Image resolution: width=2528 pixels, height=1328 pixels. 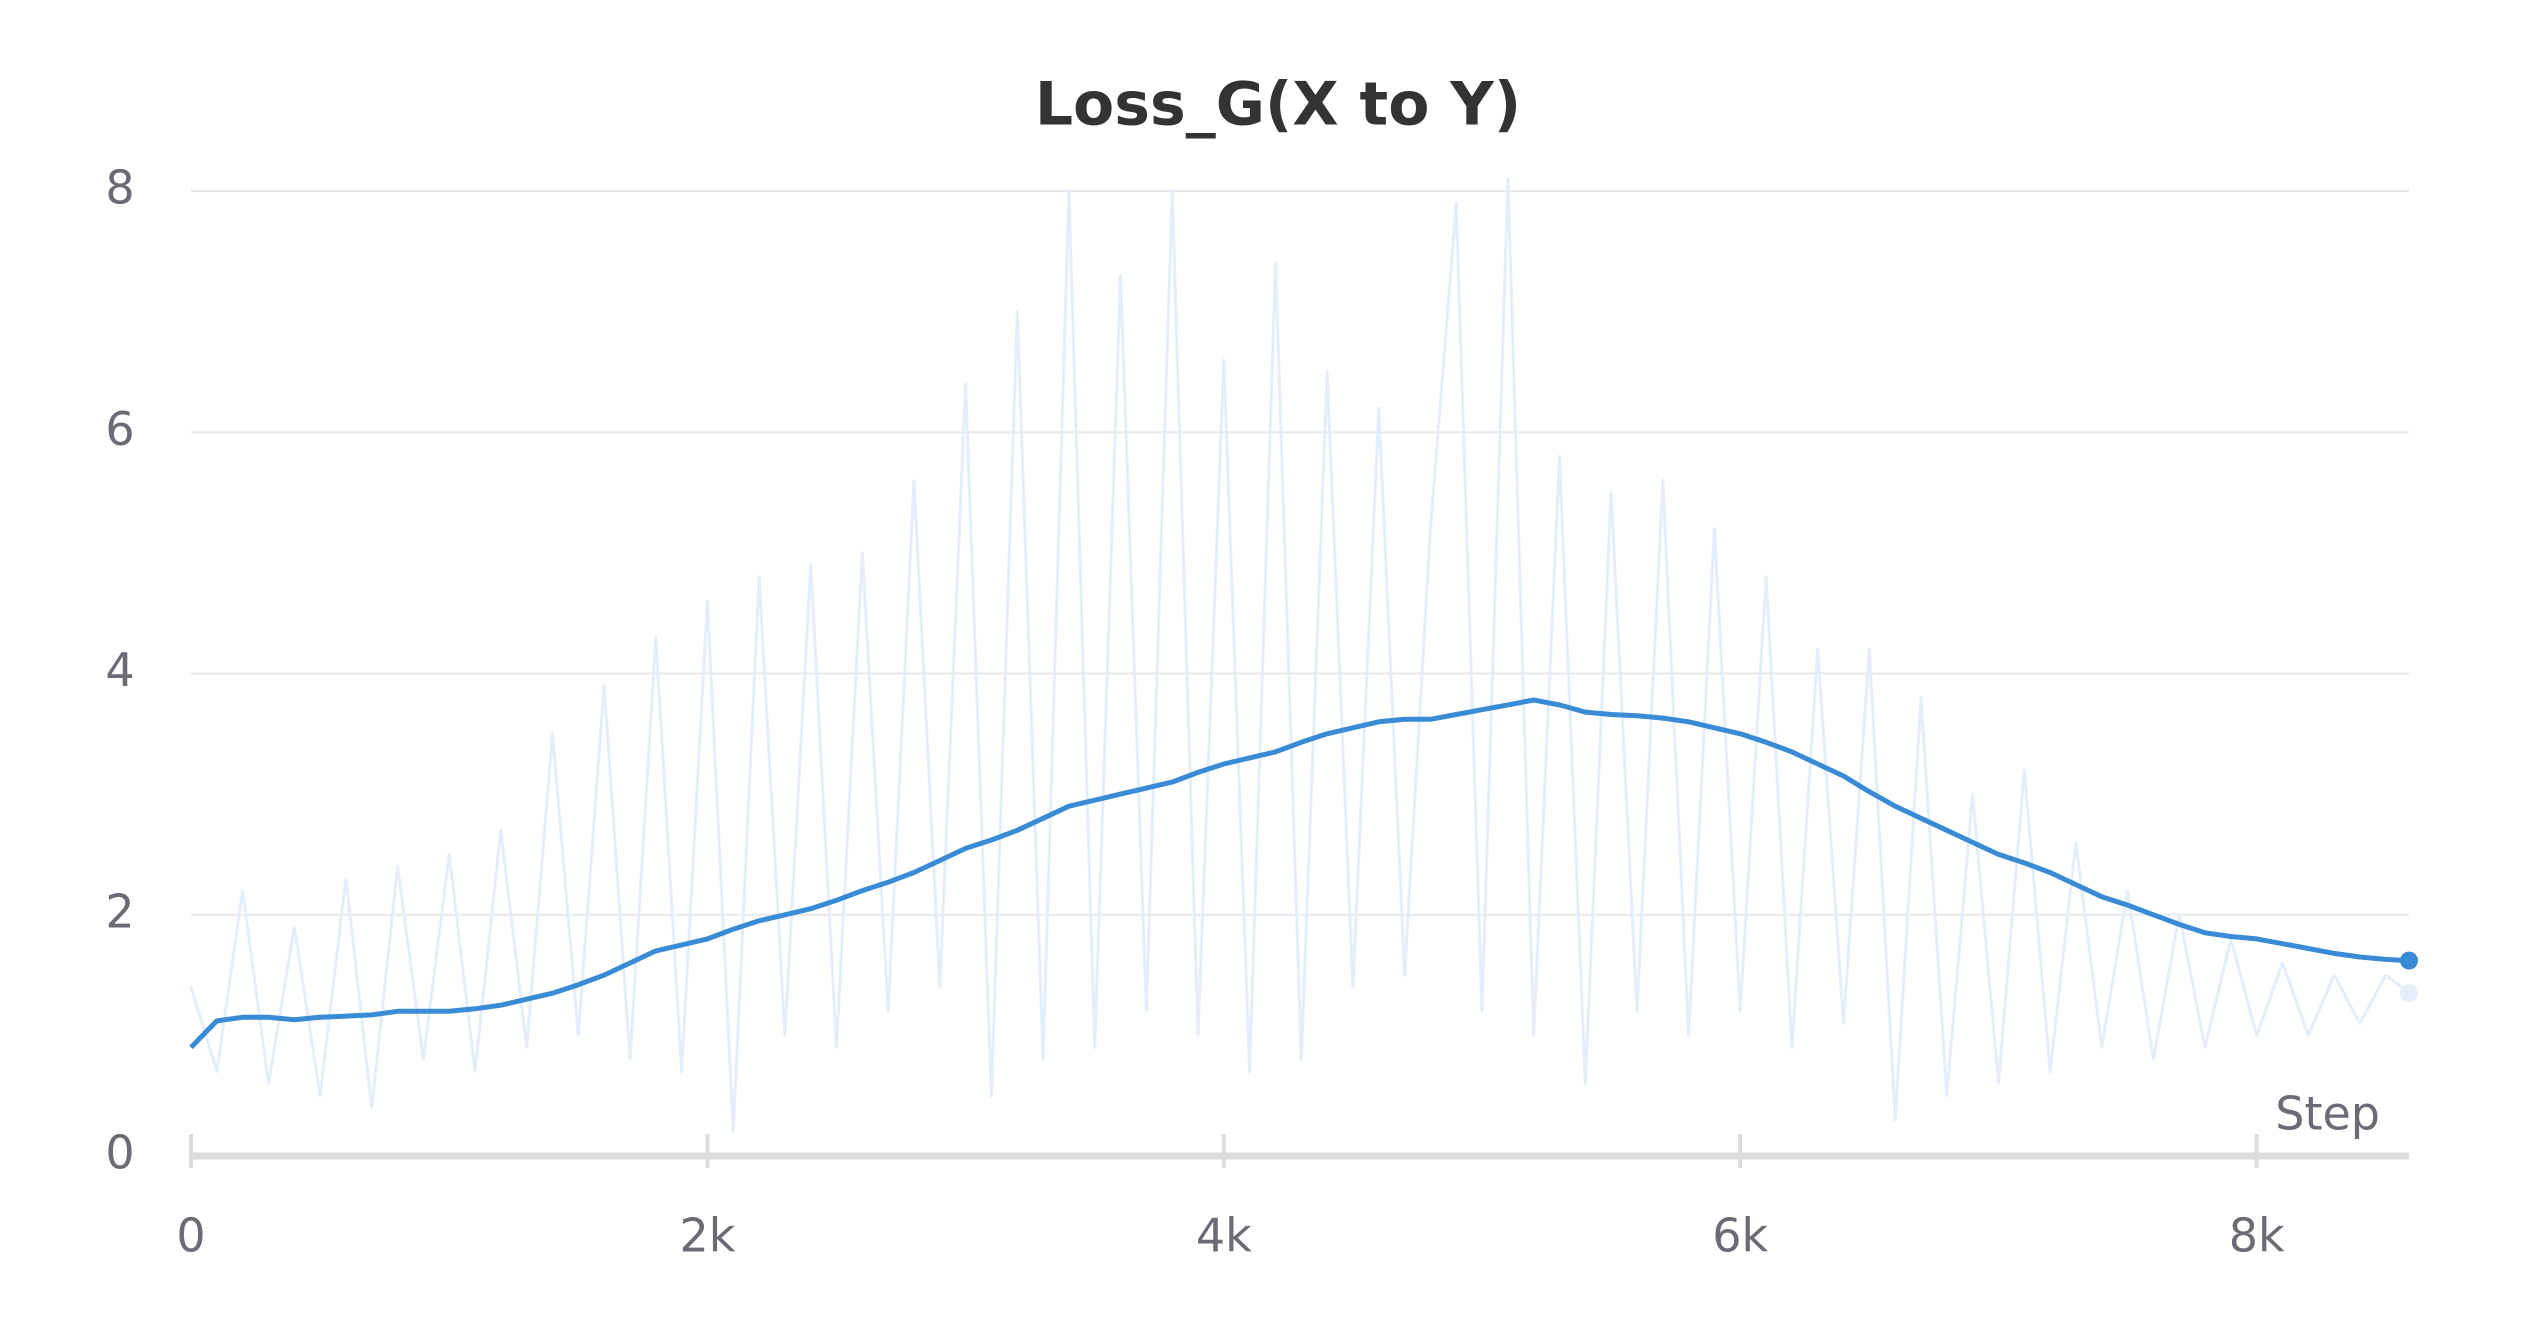 What do you see at coordinates (119, 1153) in the screenshot?
I see `y-tick-label: 0` at bounding box center [119, 1153].